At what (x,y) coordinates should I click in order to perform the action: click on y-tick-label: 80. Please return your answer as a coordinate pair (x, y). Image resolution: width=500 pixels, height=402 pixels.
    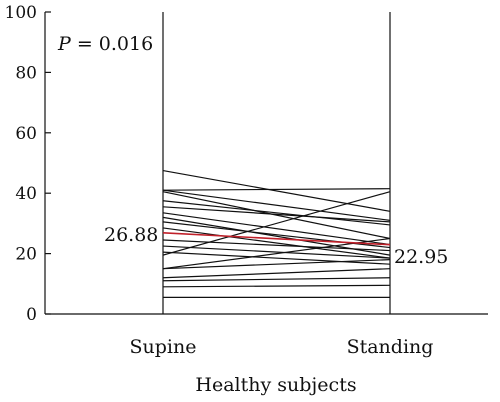
    Looking at the image, I should click on (26, 73).